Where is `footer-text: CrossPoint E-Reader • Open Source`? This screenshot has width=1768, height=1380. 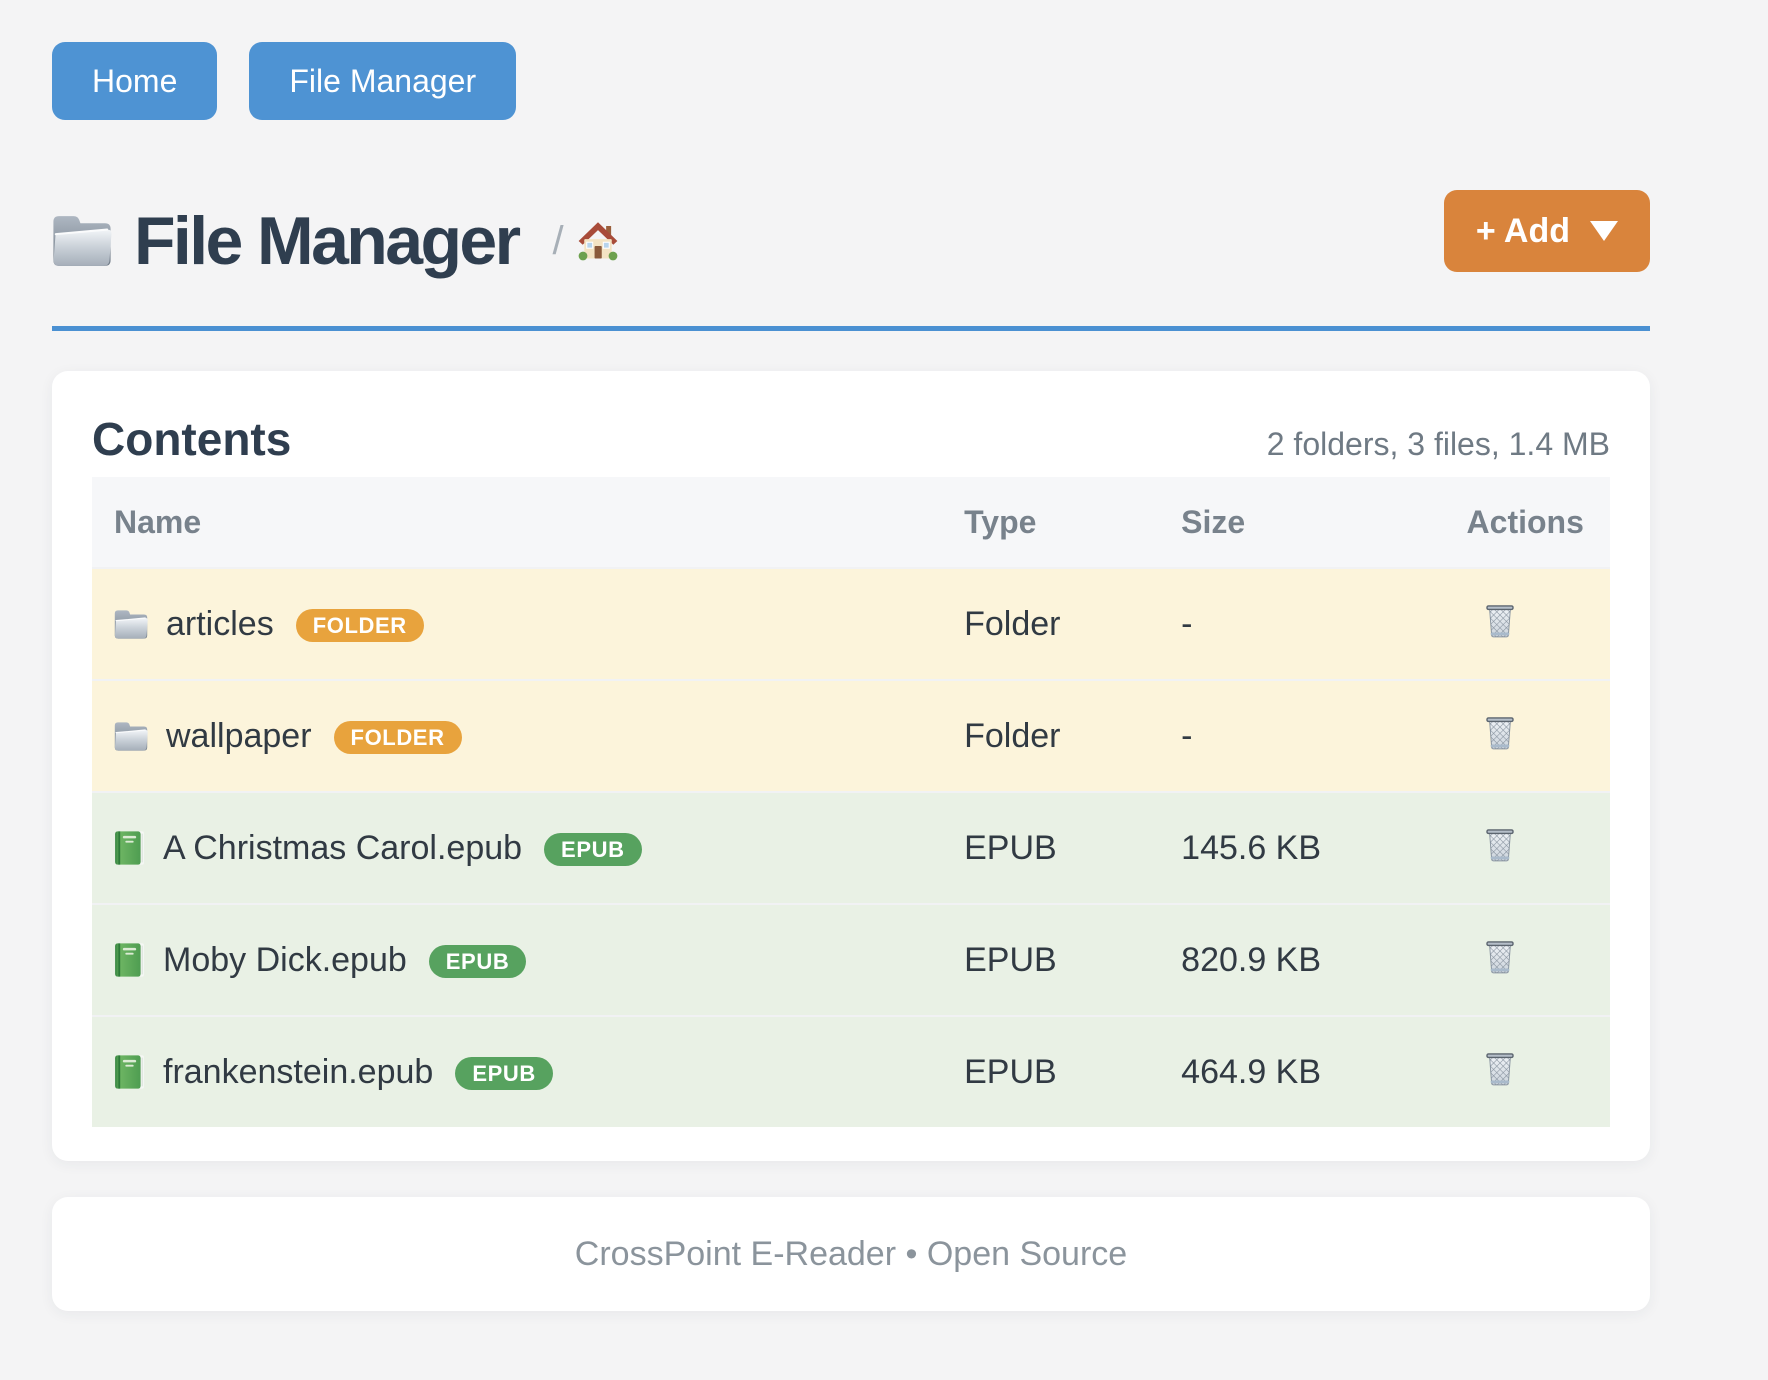
footer-text: CrossPoint E-Reader • Open Source is located at coordinates (851, 1253).